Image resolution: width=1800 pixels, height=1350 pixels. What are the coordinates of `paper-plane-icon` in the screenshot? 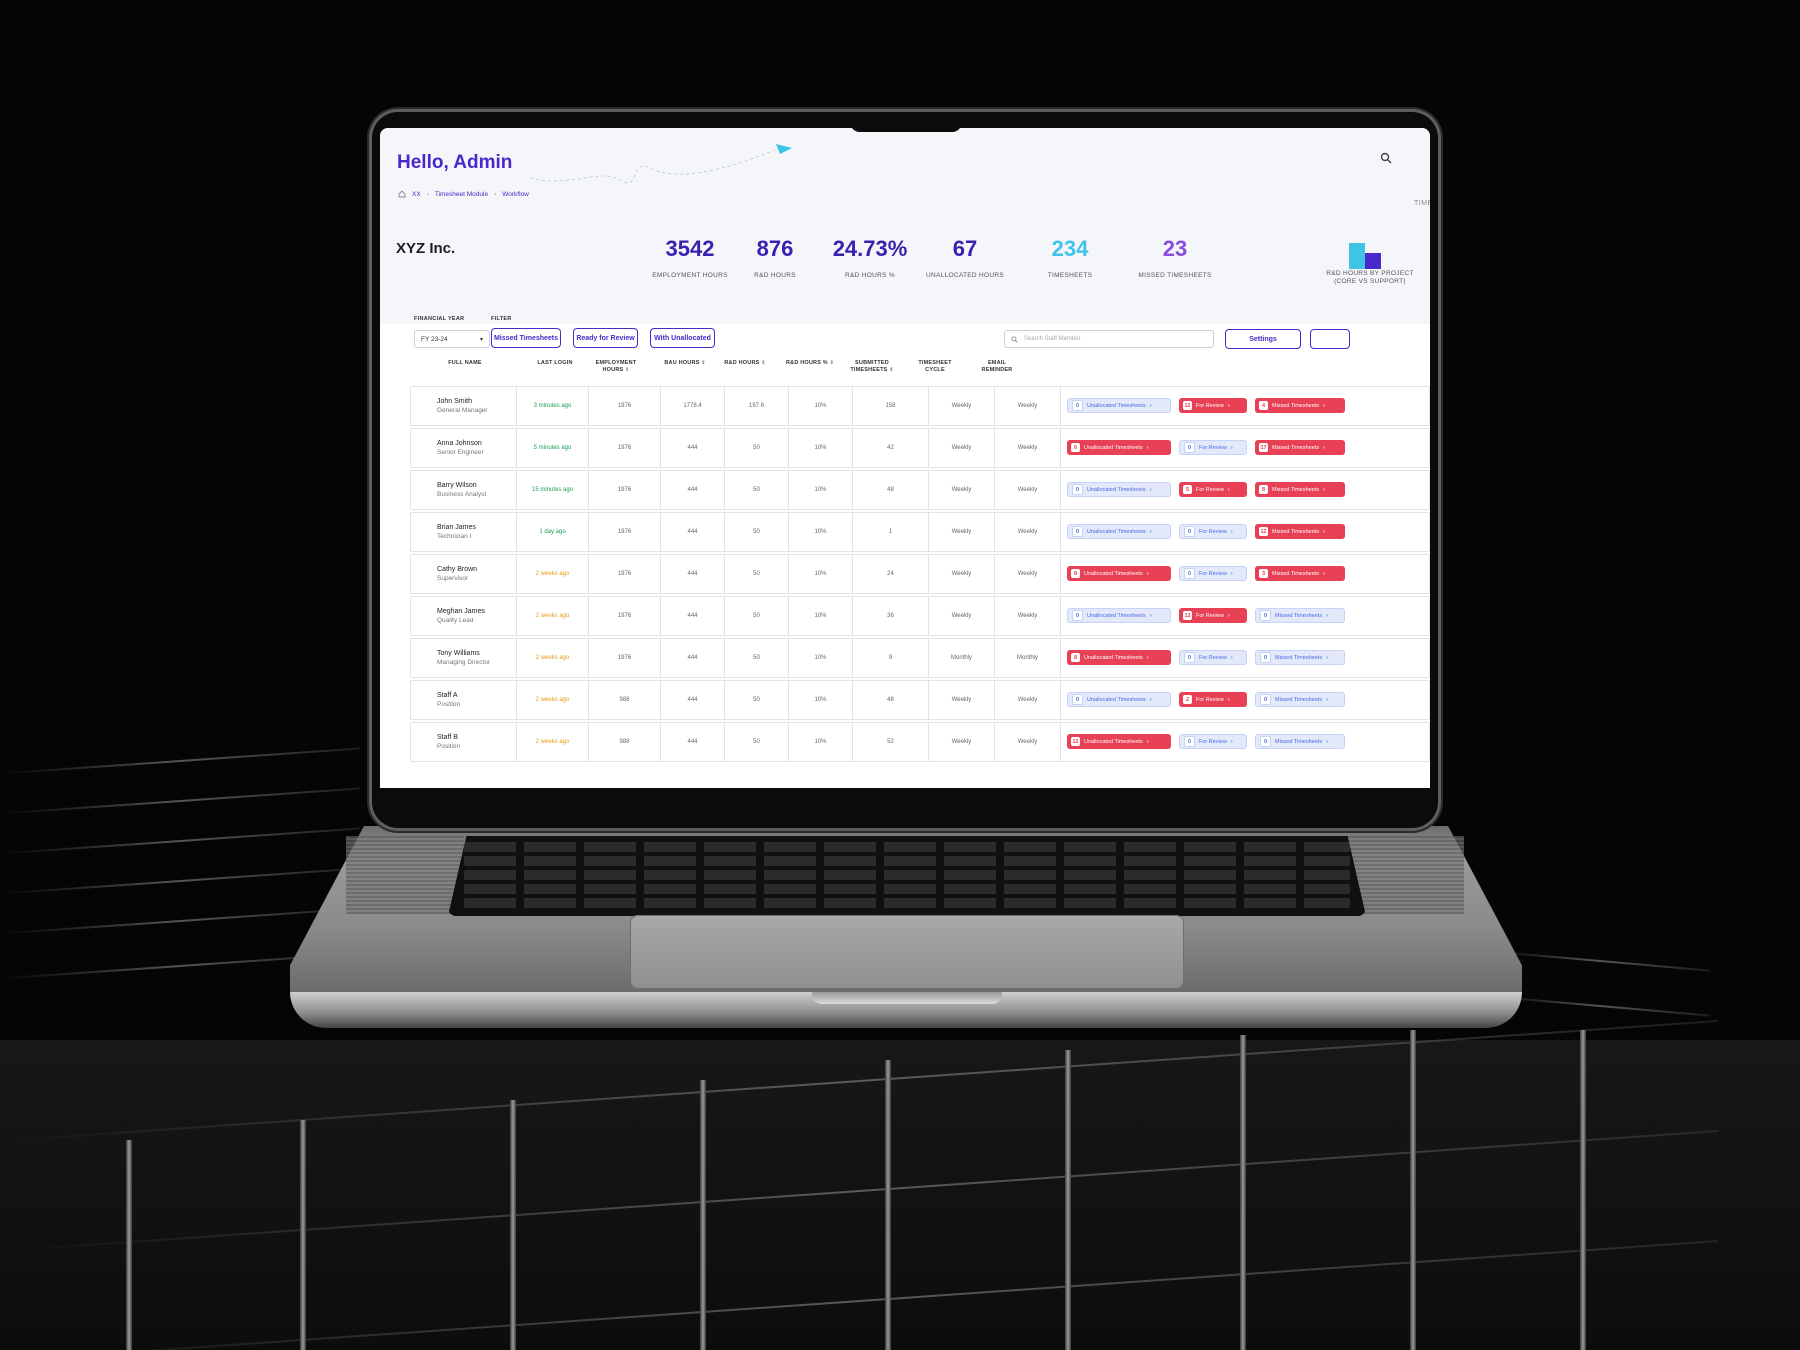 It's located at (661, 164).